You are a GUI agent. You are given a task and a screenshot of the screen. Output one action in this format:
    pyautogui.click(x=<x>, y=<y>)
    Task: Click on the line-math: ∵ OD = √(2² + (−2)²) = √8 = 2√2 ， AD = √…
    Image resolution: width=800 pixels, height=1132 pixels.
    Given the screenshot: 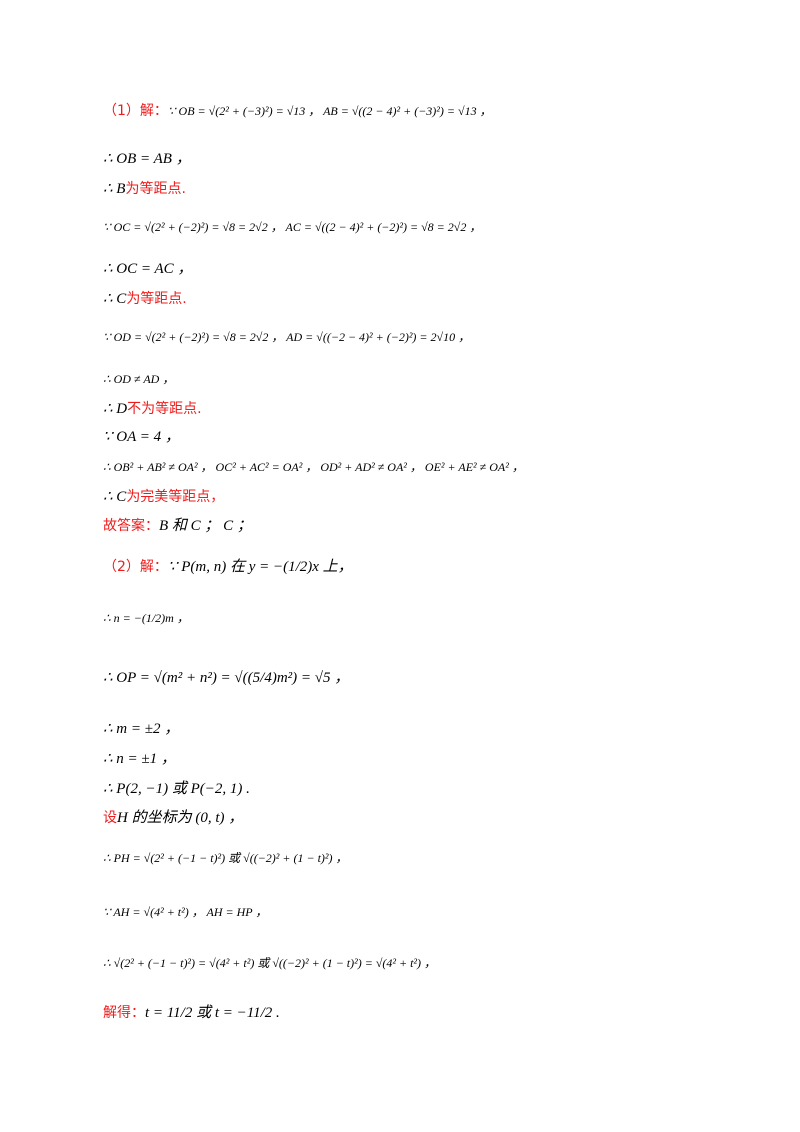 What is the action you would take?
    pyautogui.click(x=287, y=337)
    